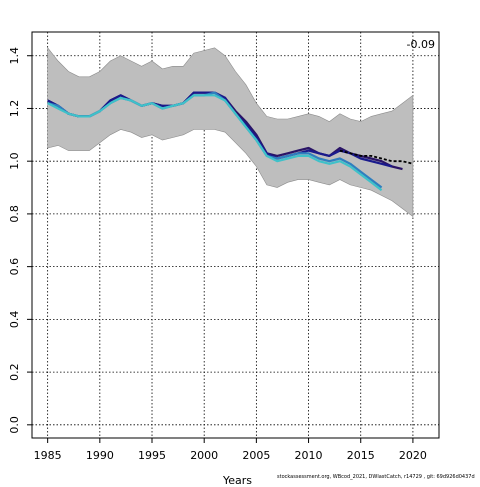 Image resolution: width=480 pixels, height=487 pixels. I want to click on y-tick-label: 1.0, so click(14, 161).